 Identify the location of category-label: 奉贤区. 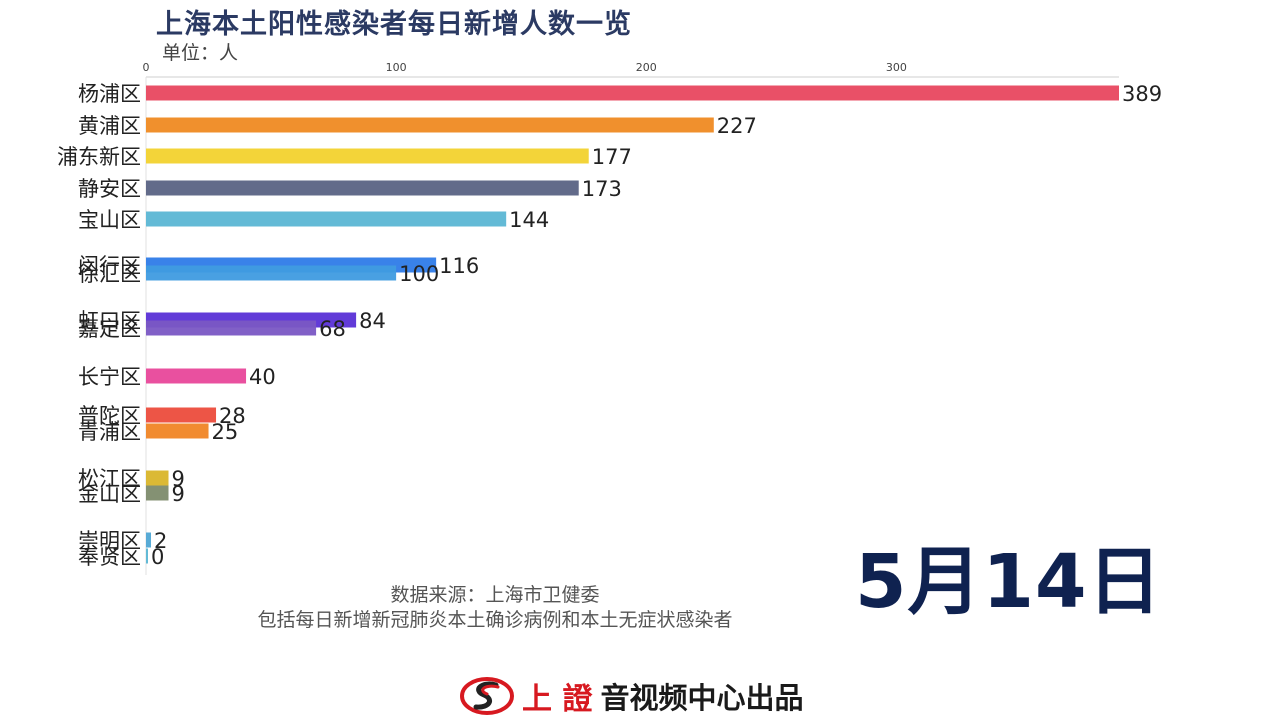
(109, 557).